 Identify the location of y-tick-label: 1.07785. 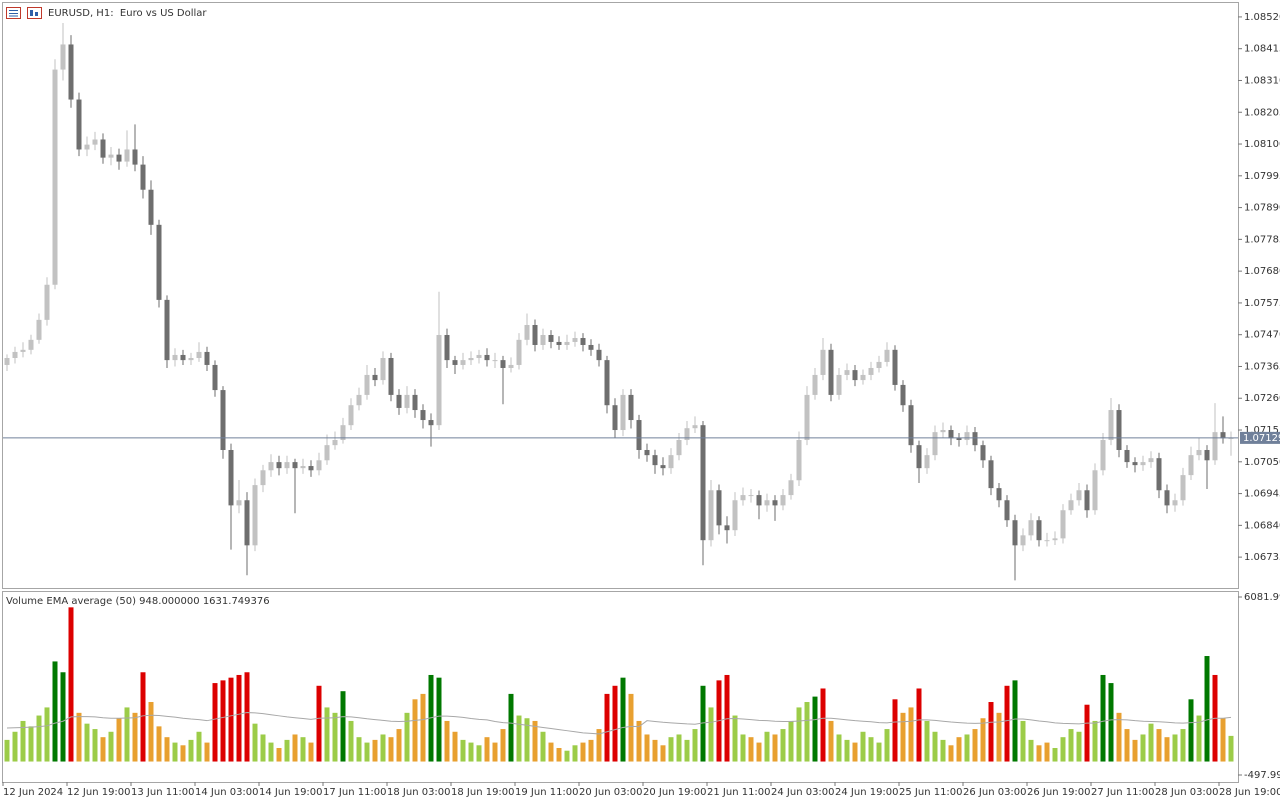
(1262, 239).